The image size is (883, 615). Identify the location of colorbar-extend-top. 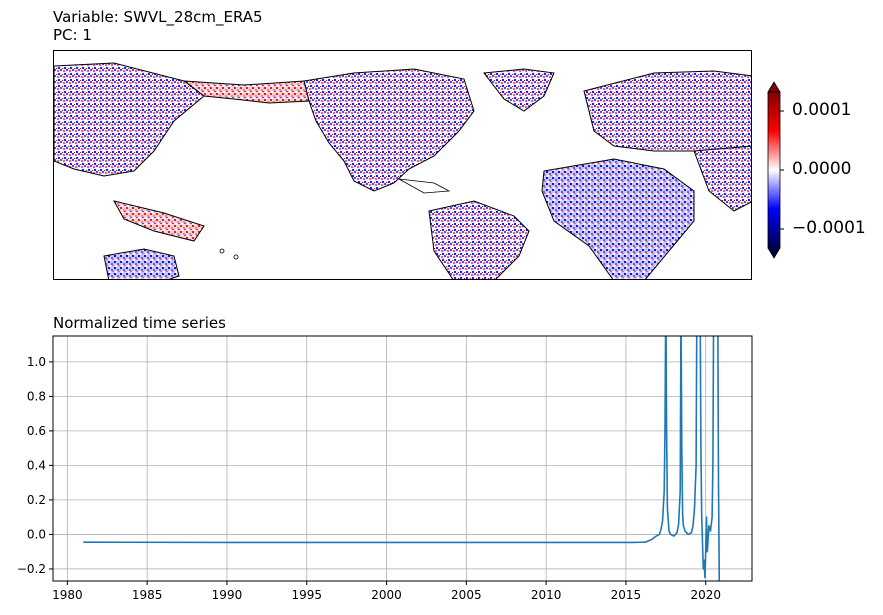
(774, 87).